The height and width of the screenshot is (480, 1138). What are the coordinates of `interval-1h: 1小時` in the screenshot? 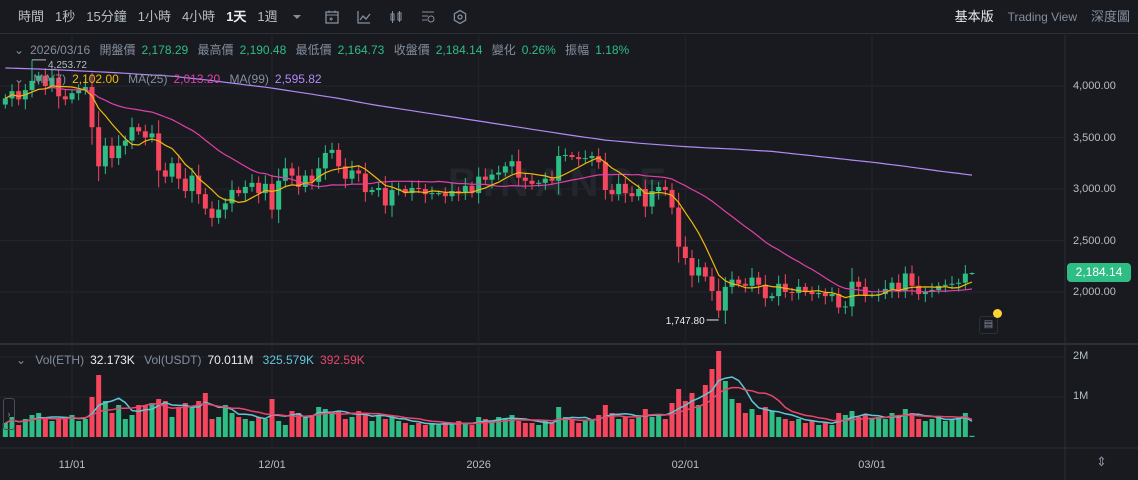 It's located at (154, 16).